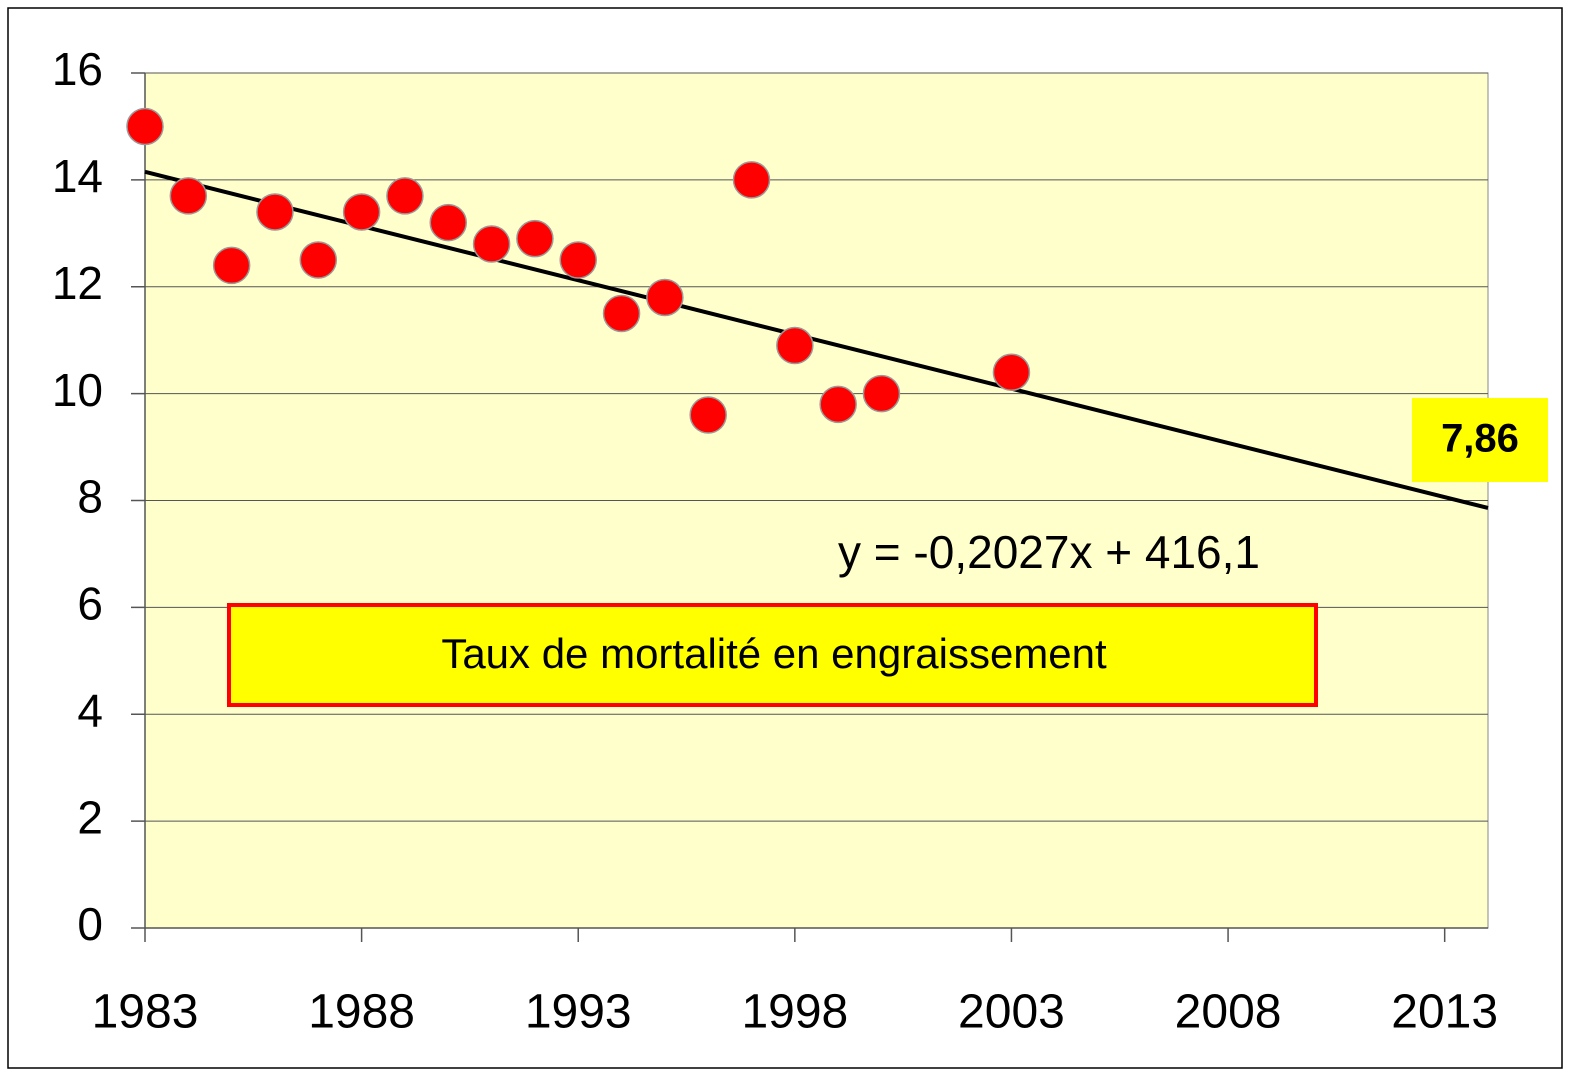 This screenshot has height=1074, width=1571. Describe the element at coordinates (90, 817) in the screenshot. I see `y-tick-label: 2` at that location.